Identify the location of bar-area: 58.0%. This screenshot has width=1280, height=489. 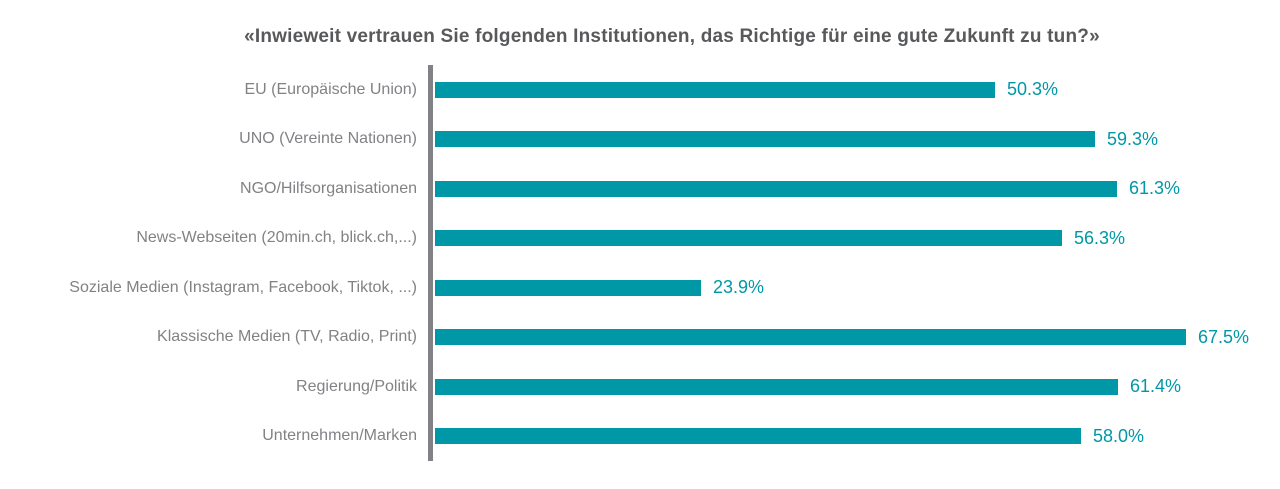
(789, 436).